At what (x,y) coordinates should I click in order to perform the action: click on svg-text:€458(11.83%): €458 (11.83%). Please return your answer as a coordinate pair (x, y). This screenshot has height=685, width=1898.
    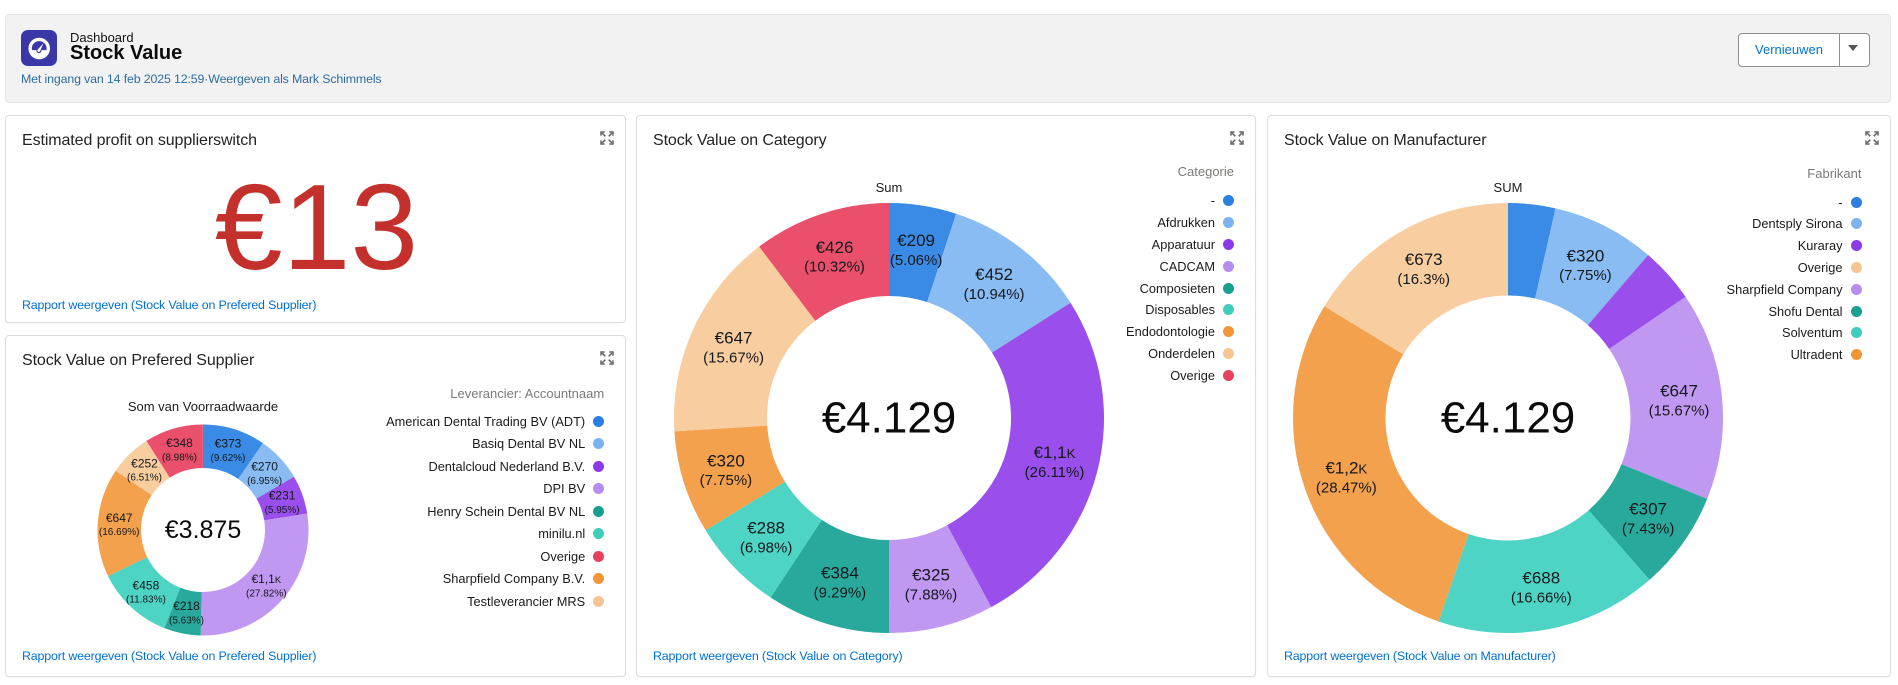
    Looking at the image, I should click on (146, 591).